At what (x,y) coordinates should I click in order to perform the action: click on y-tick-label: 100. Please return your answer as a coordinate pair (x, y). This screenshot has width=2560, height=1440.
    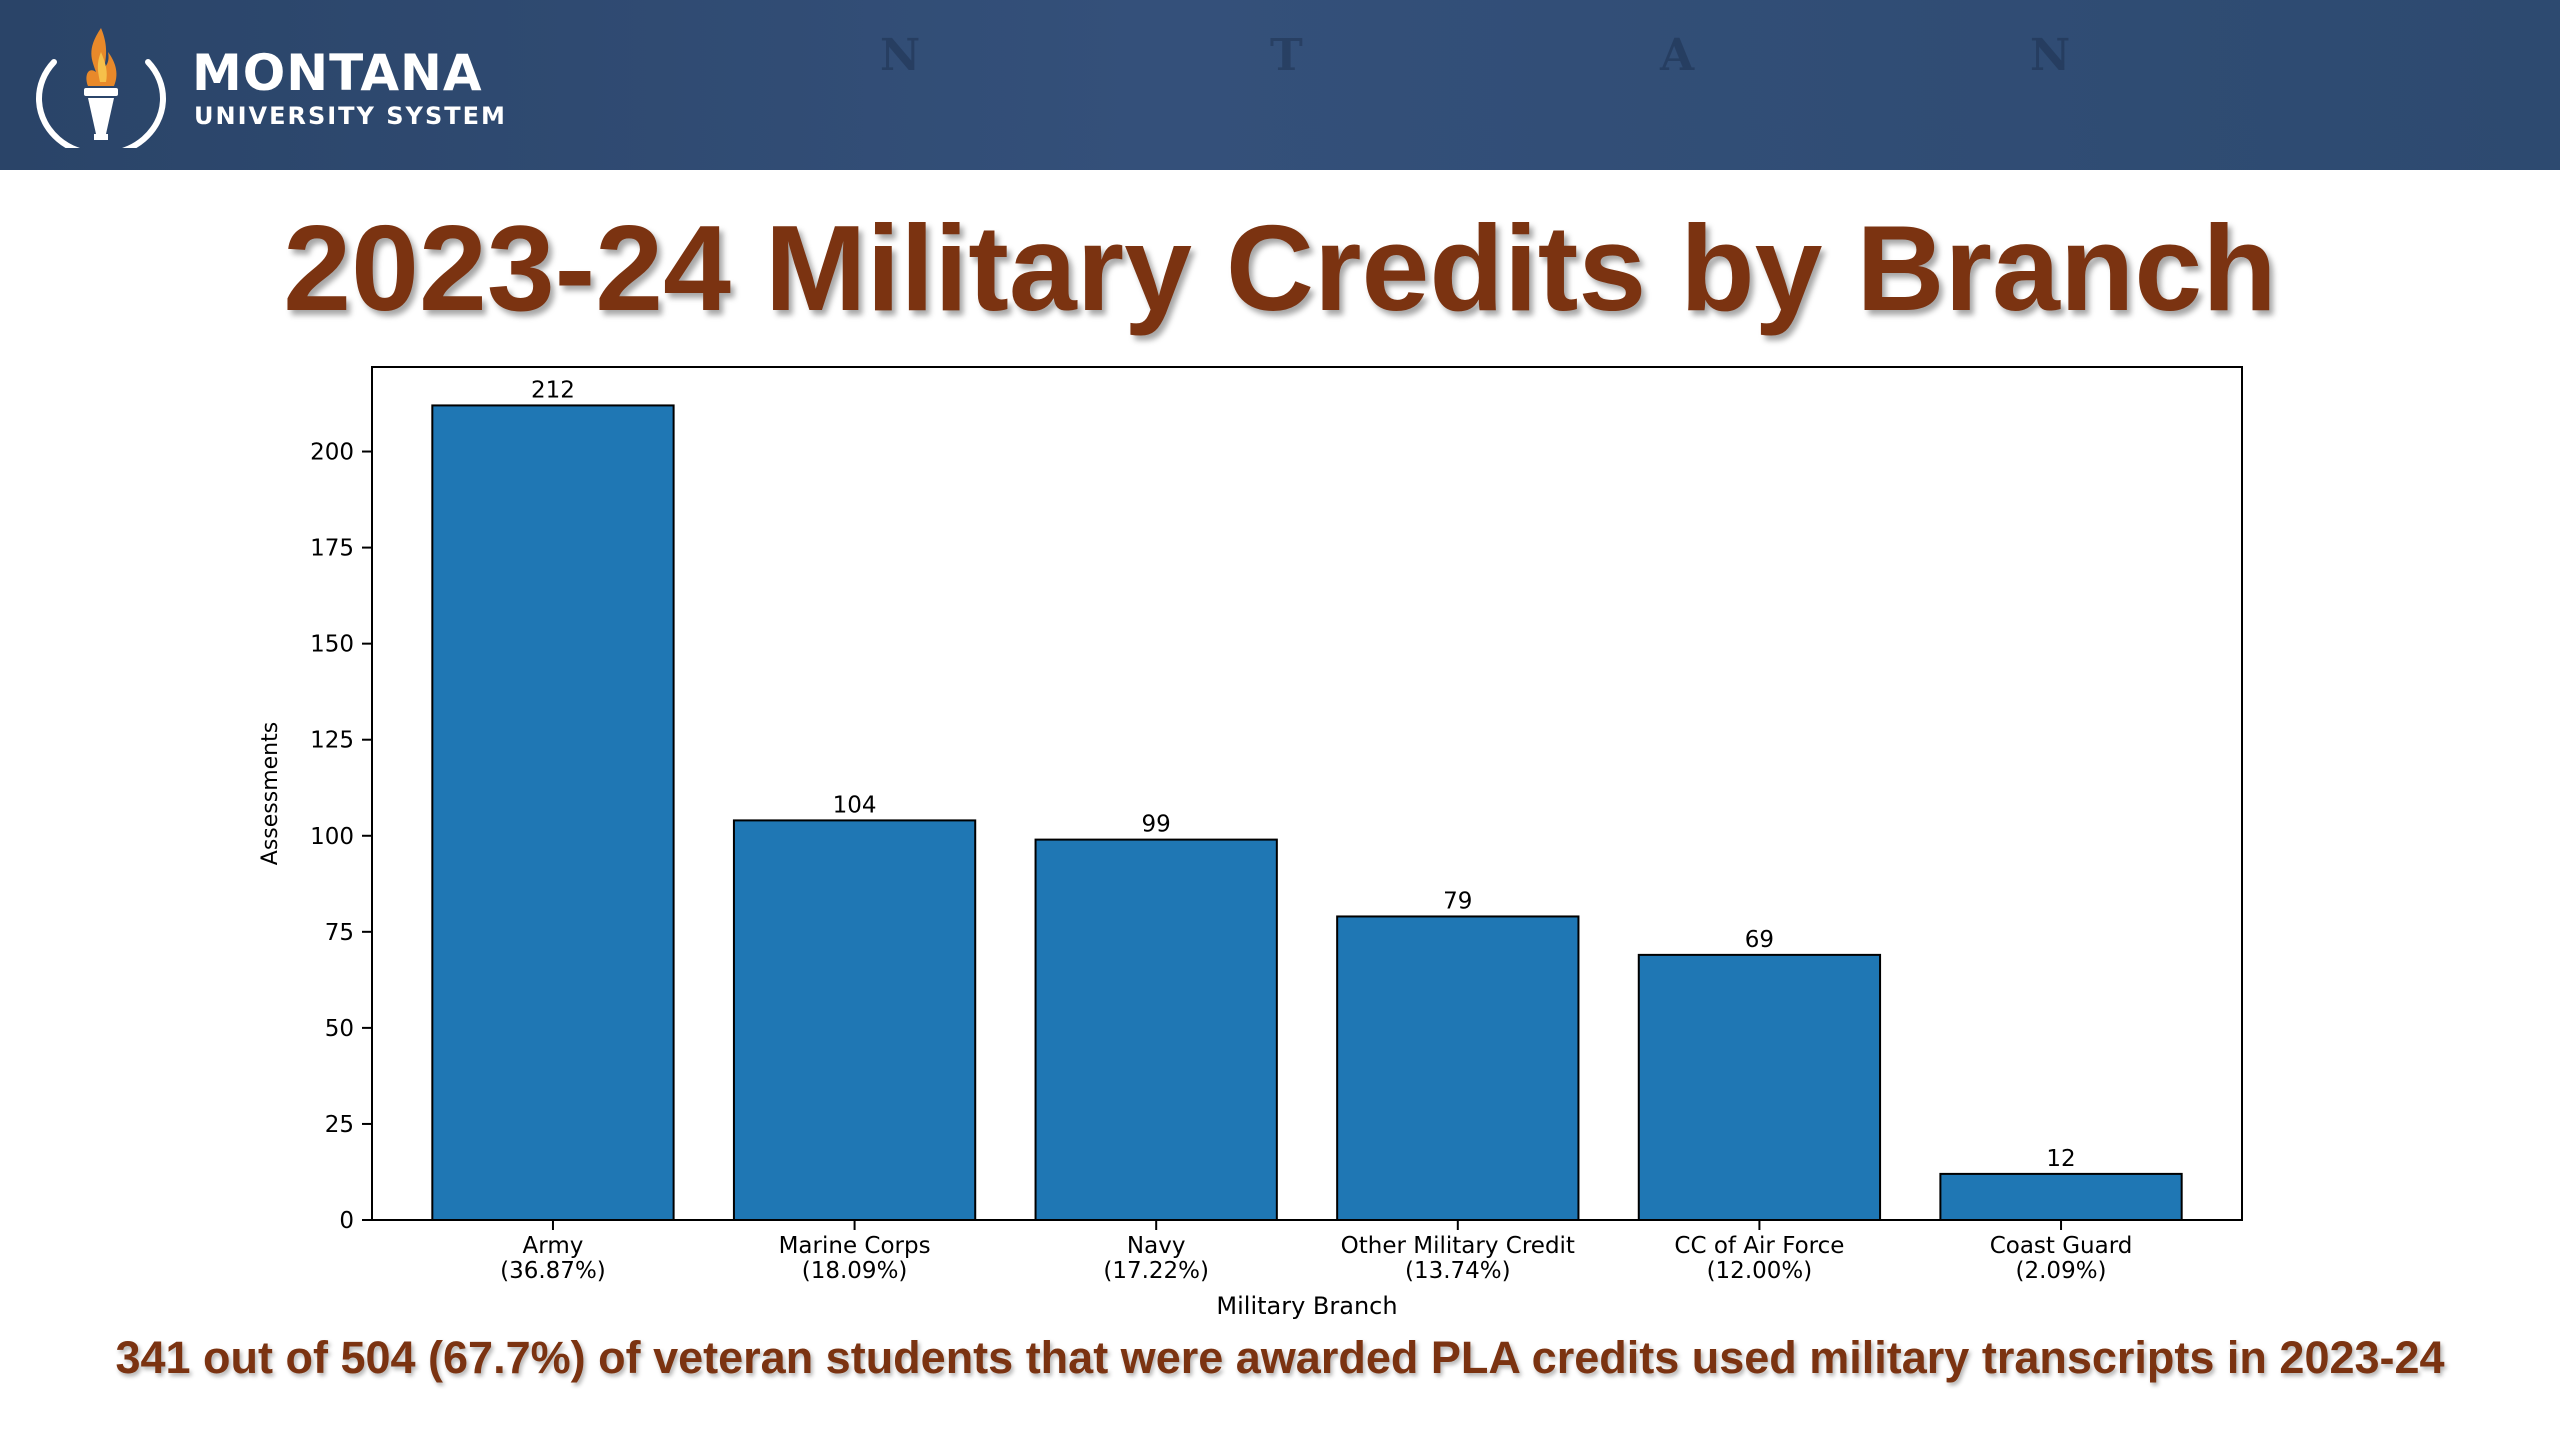
    Looking at the image, I should click on (332, 837).